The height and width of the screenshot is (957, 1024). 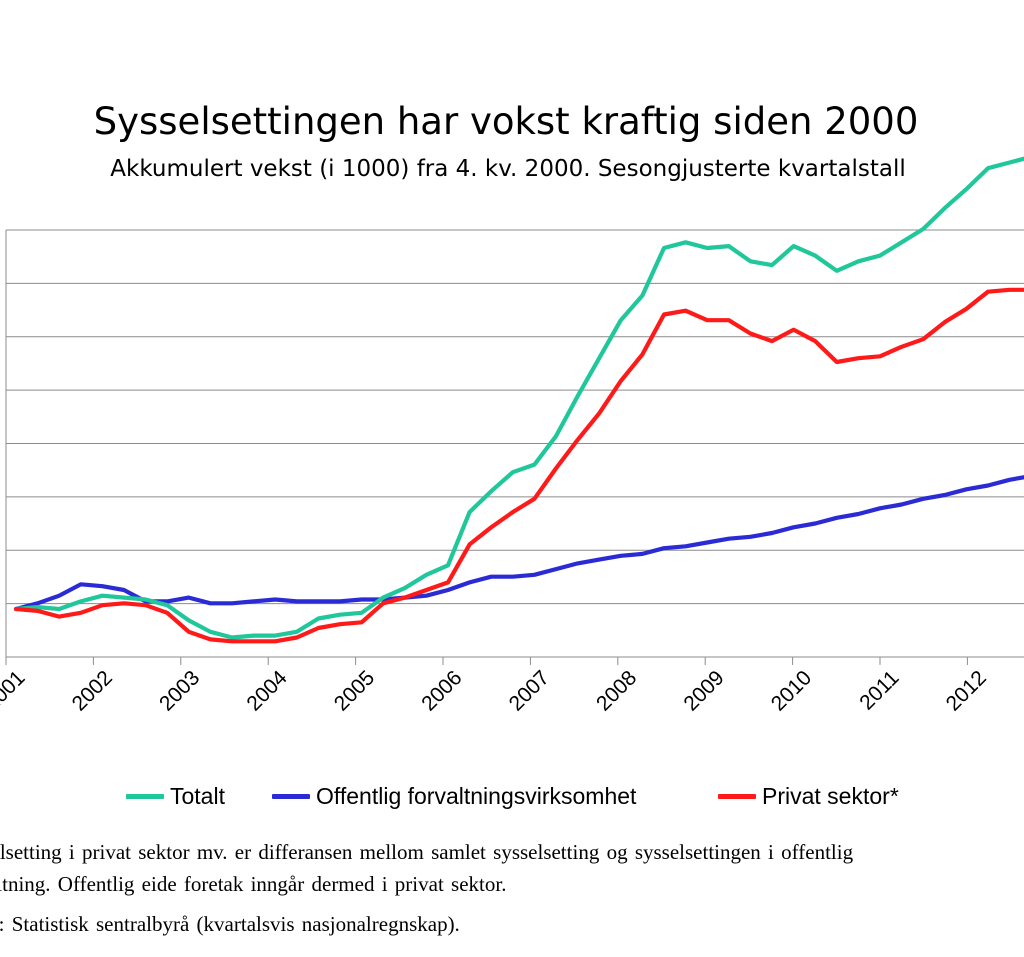 What do you see at coordinates (966, 690) in the screenshot?
I see `x-tick-label: 2012` at bounding box center [966, 690].